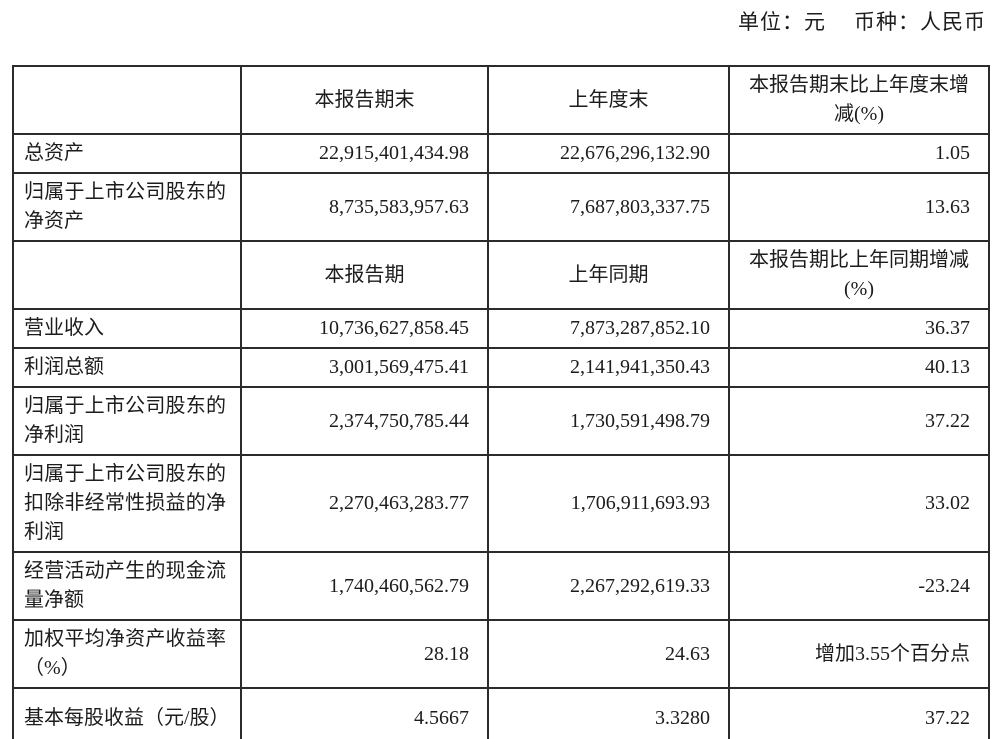  I want to click on value-cell: 2,141,941,350.43, so click(608, 367).